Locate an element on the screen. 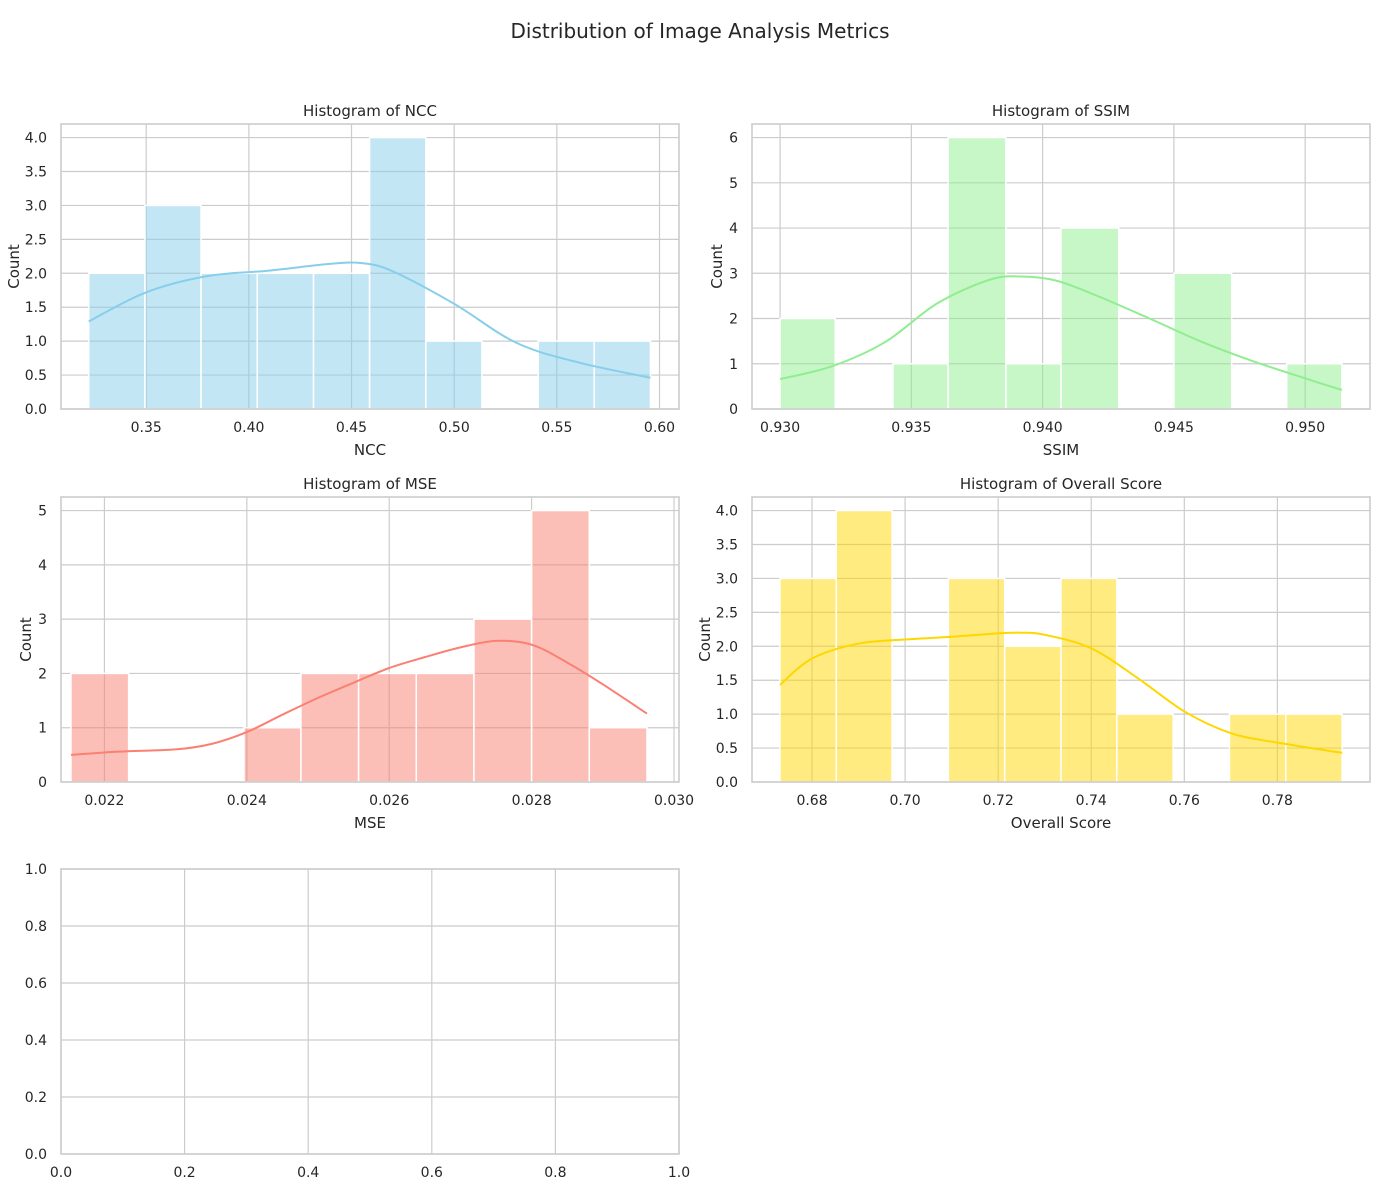 This screenshot has height=1200, width=1400. x-tick-label: 0.55 is located at coordinates (556, 428).